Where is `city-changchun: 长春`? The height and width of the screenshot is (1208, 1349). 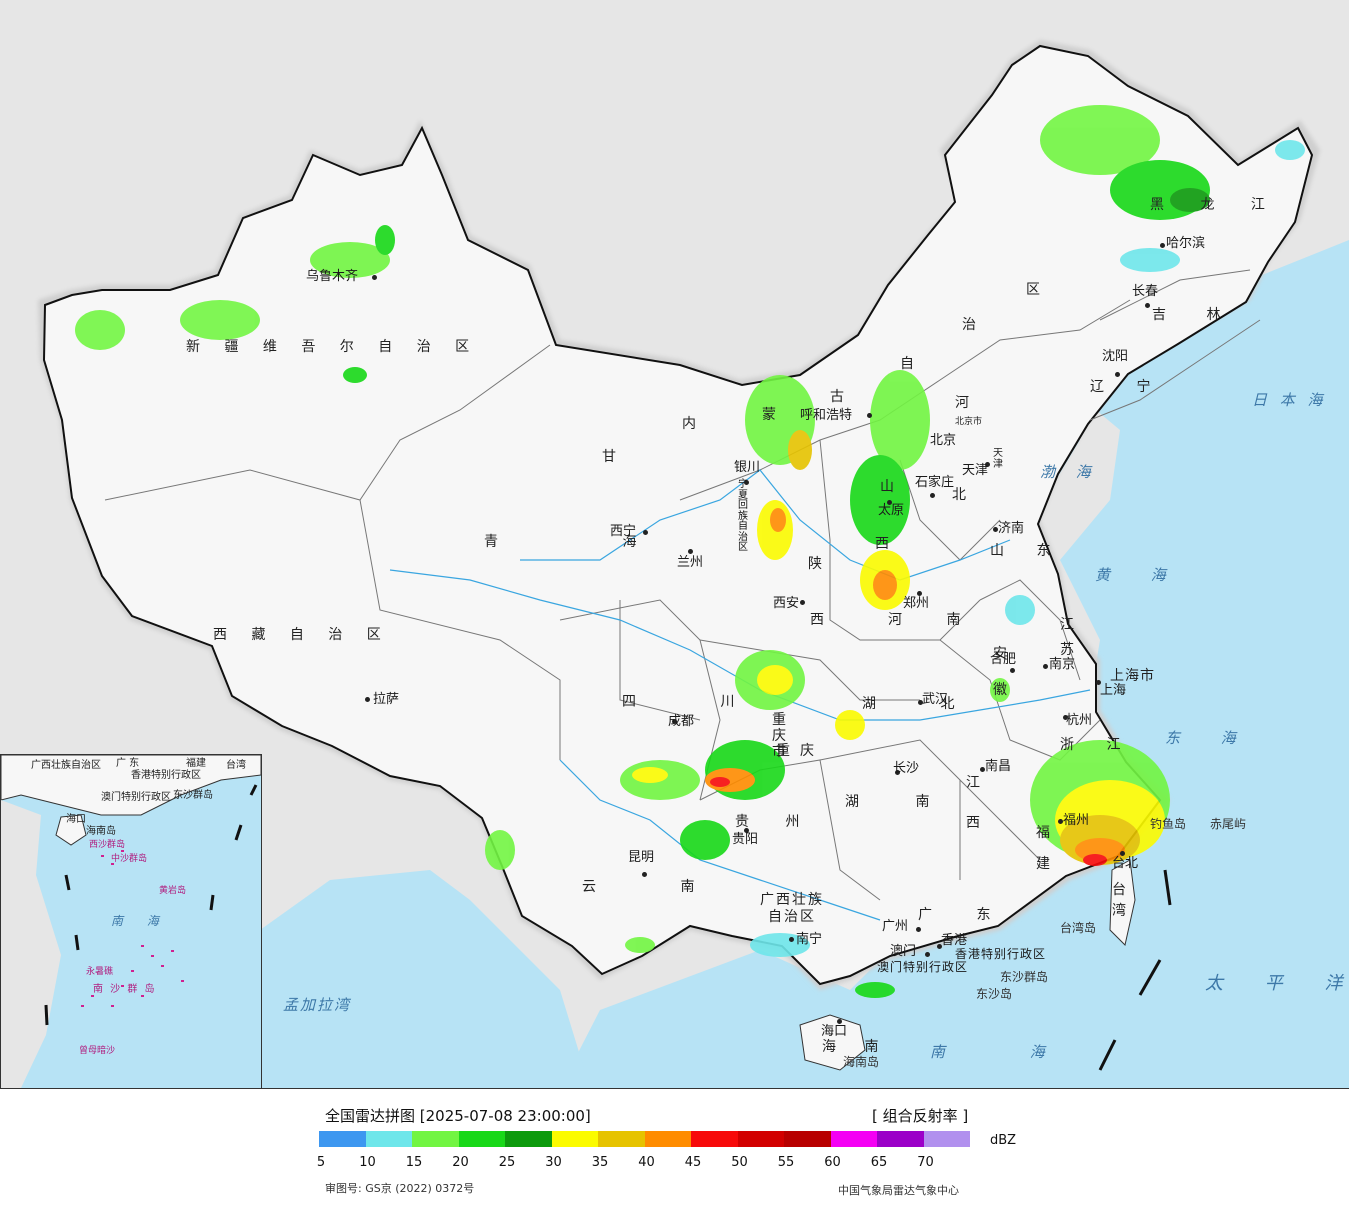 city-changchun: 长春 is located at coordinates (1145, 291).